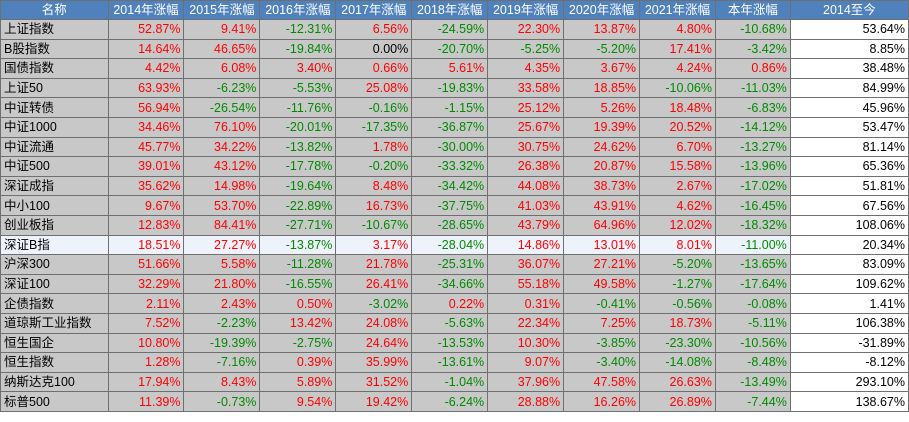 The width and height of the screenshot is (909, 422). What do you see at coordinates (450, 303) in the screenshot?
I see `return-cell: 0.22%` at bounding box center [450, 303].